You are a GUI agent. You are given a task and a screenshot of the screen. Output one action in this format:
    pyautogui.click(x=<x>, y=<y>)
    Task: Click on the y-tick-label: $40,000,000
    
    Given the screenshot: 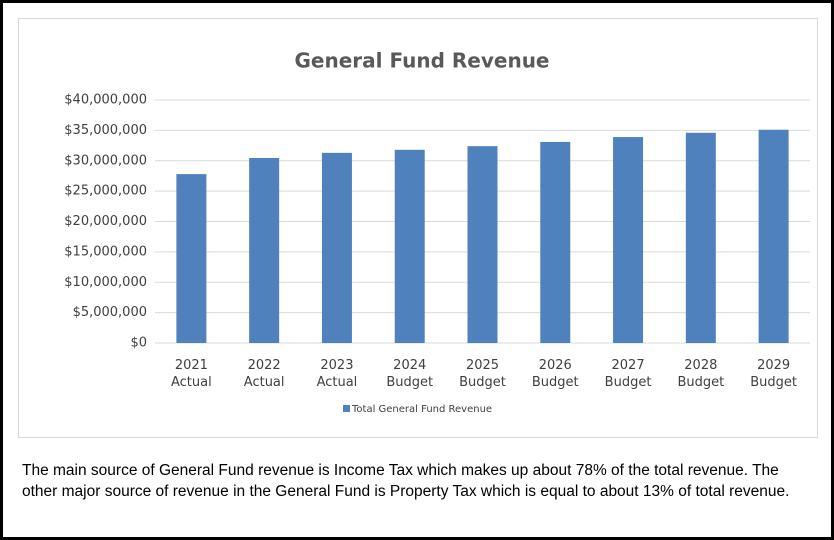 What is the action you would take?
    pyautogui.click(x=105, y=100)
    